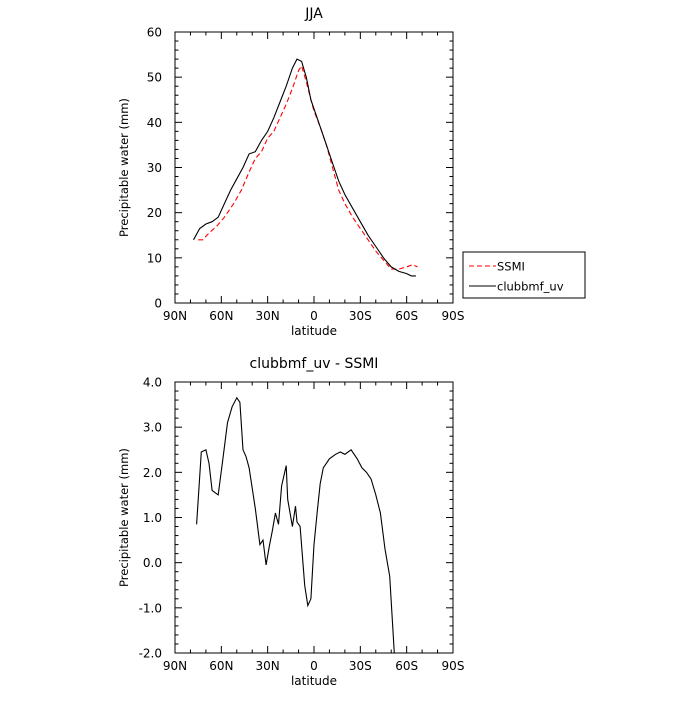  Describe the element at coordinates (268, 316) in the screenshot. I see `top-x-tick-label: 30N` at that location.